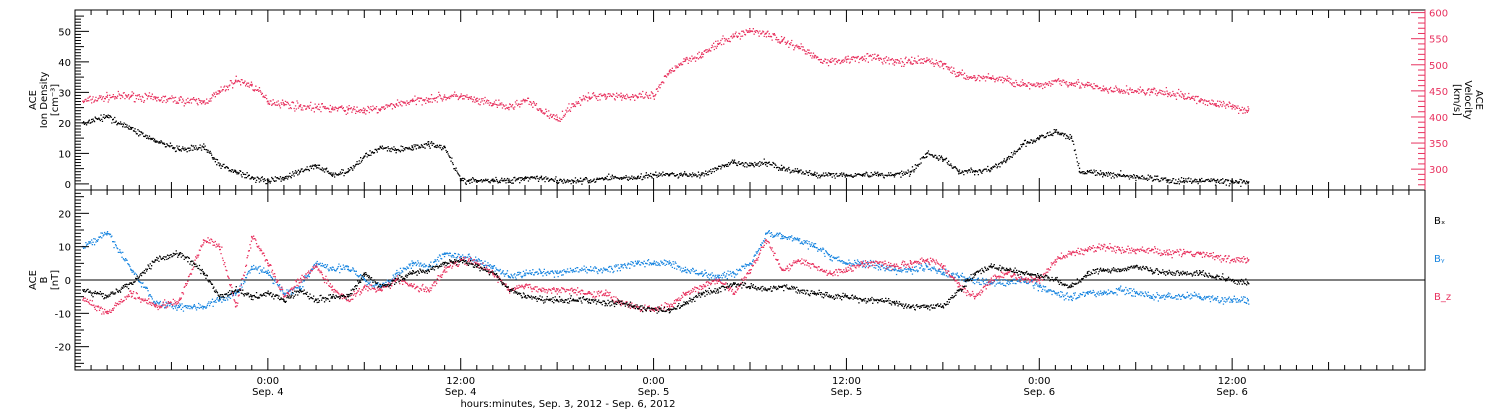  I want to click on x-tick-date: Sep. 6, so click(1232, 392).